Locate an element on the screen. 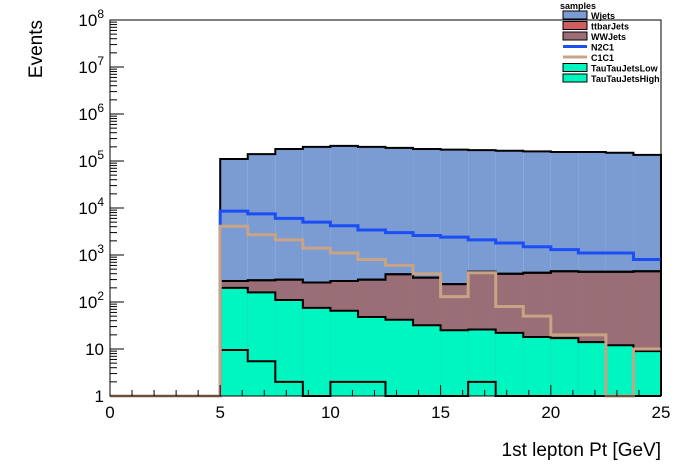 The width and height of the screenshot is (696, 472). y-axis: 1 10 10² 10³ 10⁴ 10⁵ 10⁶ 10⁷ 10⁸ is located at coordinates (101, 206).